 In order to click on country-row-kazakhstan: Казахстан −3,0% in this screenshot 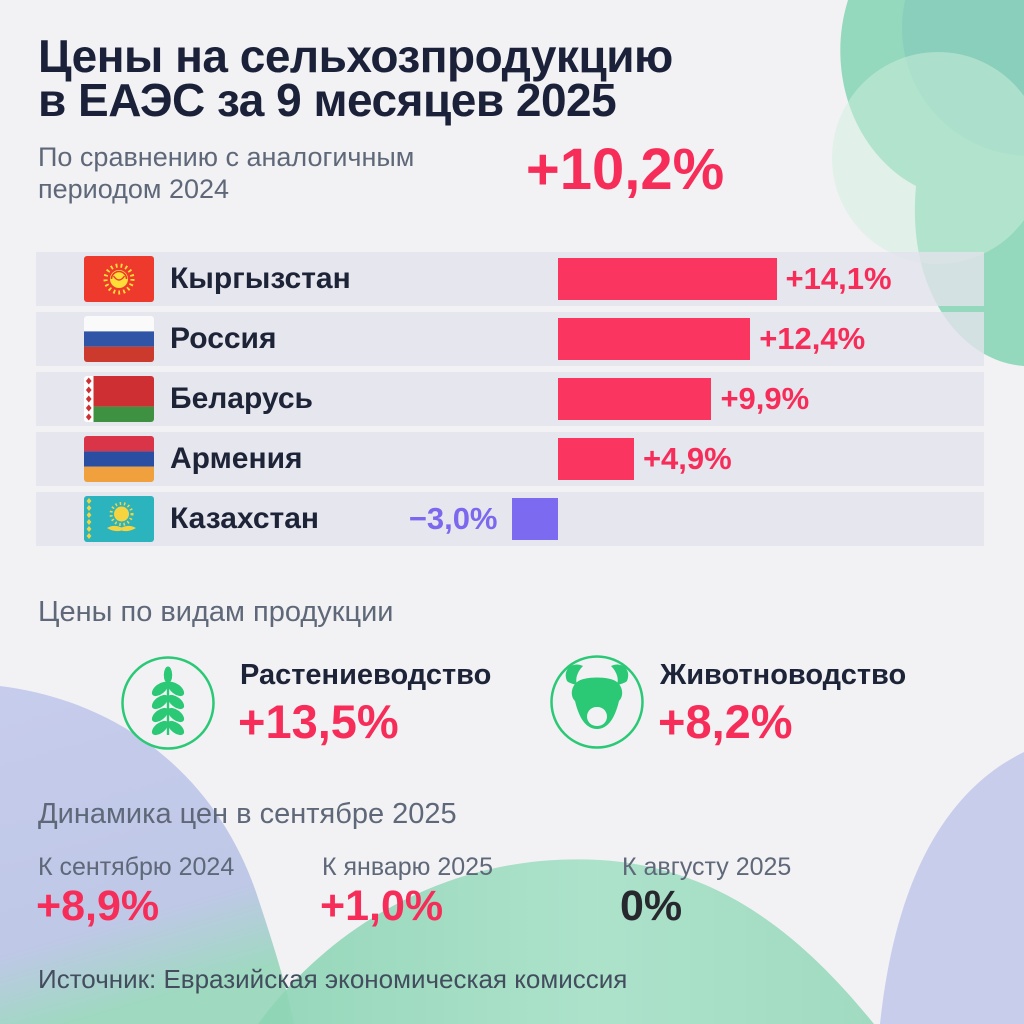, I will do `click(510, 519)`.